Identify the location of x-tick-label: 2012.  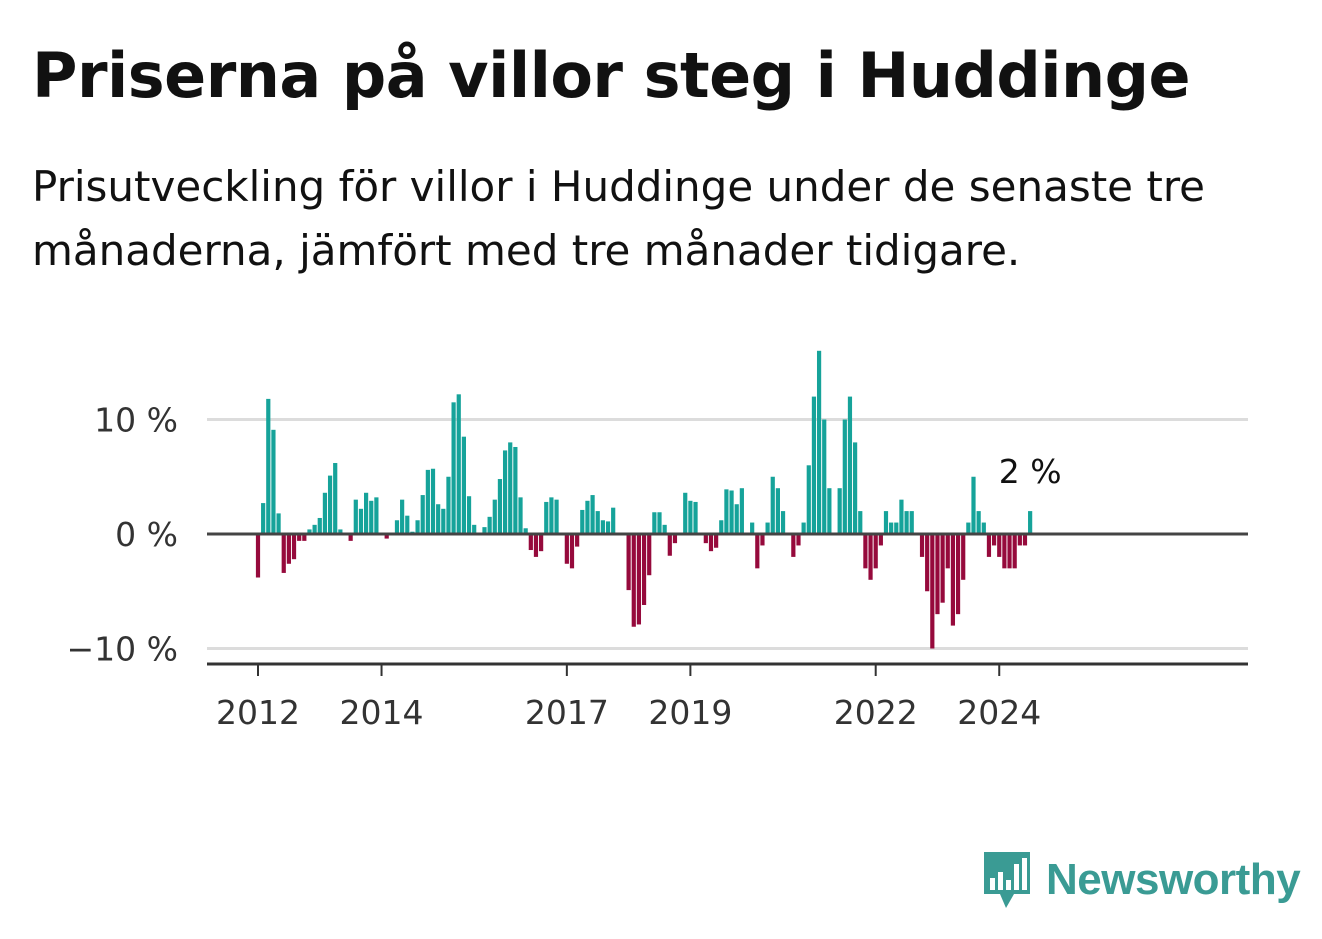
(258, 712).